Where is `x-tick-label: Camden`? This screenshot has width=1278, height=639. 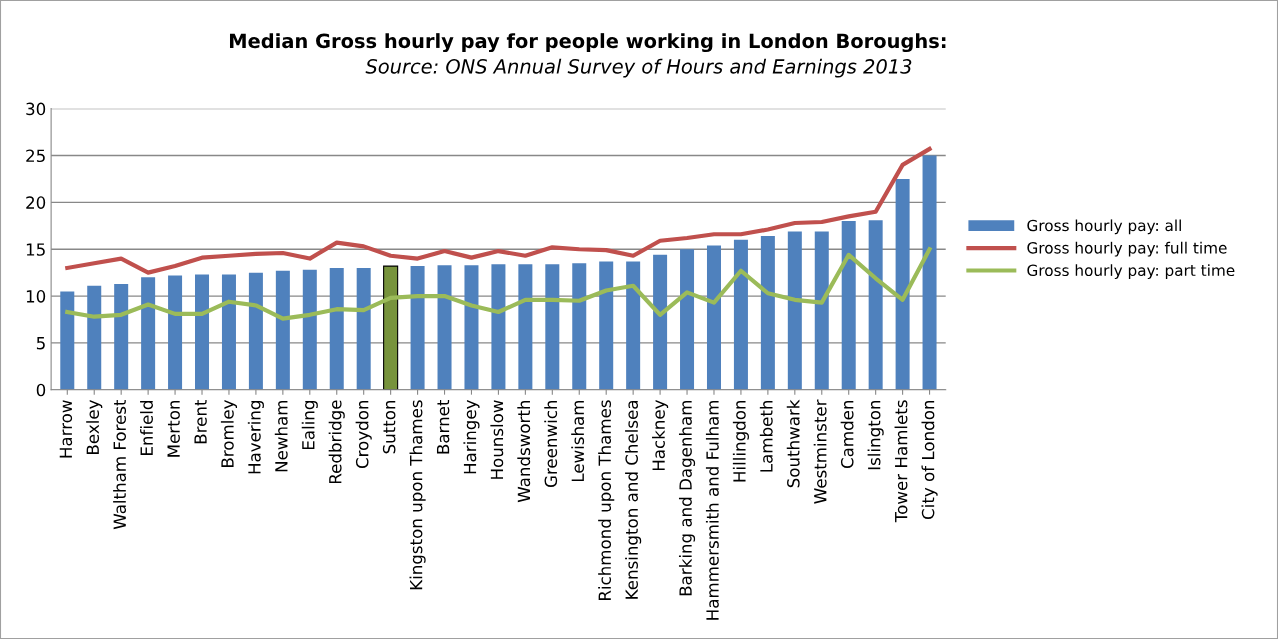 x-tick-label: Camden is located at coordinates (847, 434).